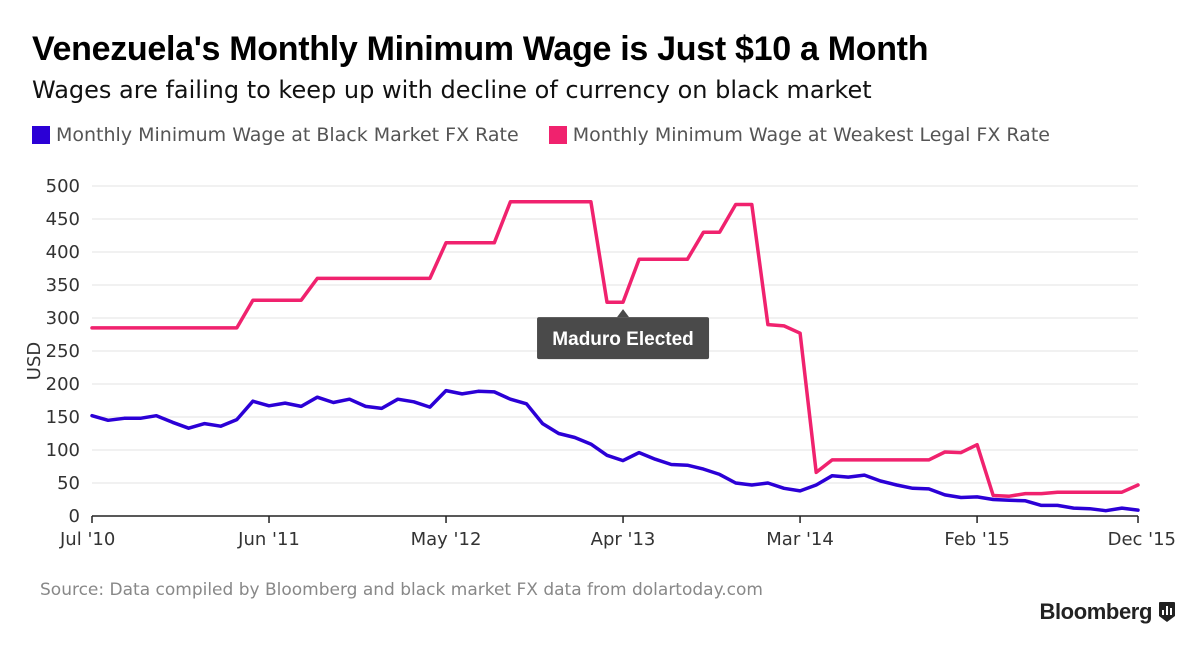  I want to click on x-tick-label: Feb '15, so click(976, 539).